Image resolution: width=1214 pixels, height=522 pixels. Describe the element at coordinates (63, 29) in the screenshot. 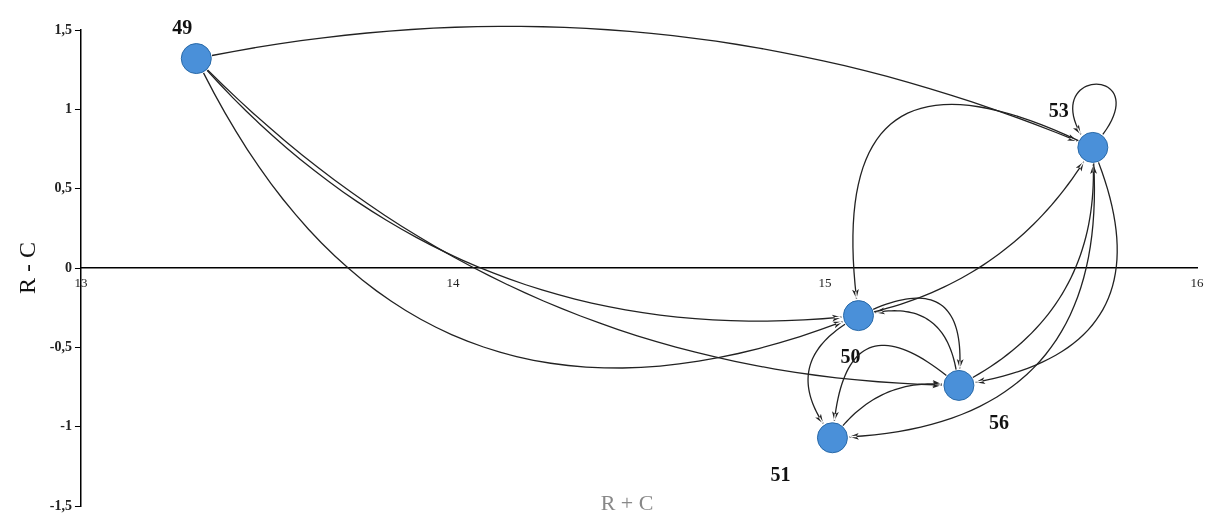

I see `y-tick-label: 1,5` at that location.